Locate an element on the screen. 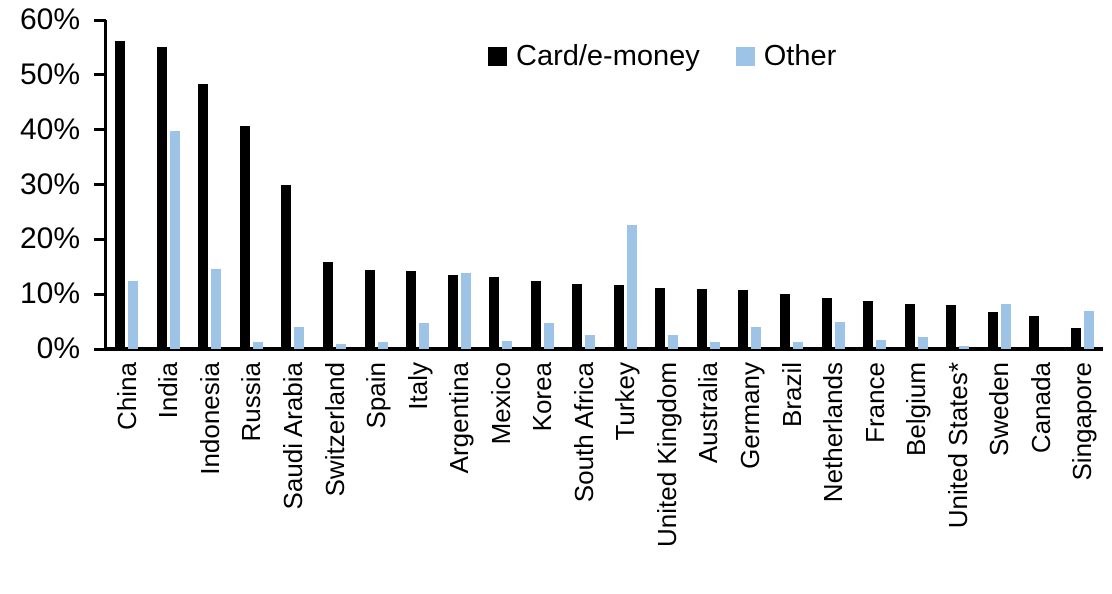 The width and height of the screenshot is (1112, 594). x-axis-category-cell: Singapore is located at coordinates (1083, 454).